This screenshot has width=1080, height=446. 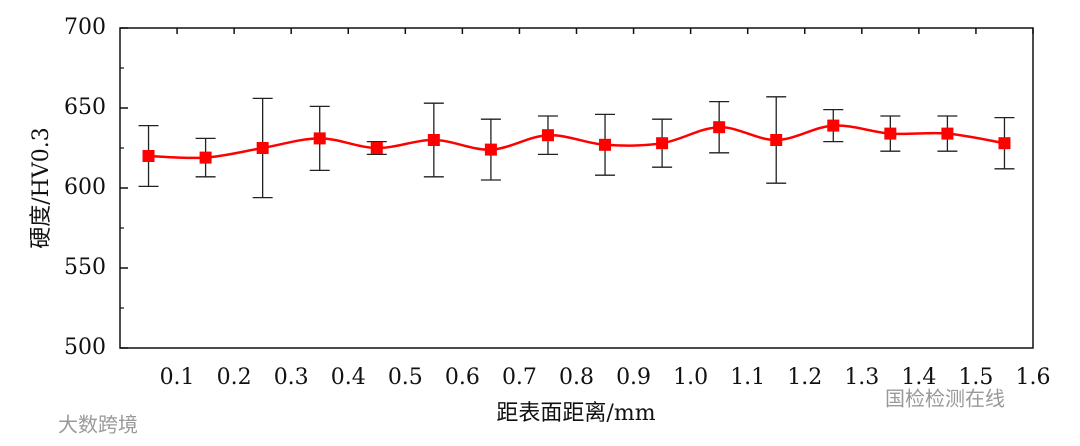 I want to click on x-tick-label: 1.3, so click(x=861, y=377).